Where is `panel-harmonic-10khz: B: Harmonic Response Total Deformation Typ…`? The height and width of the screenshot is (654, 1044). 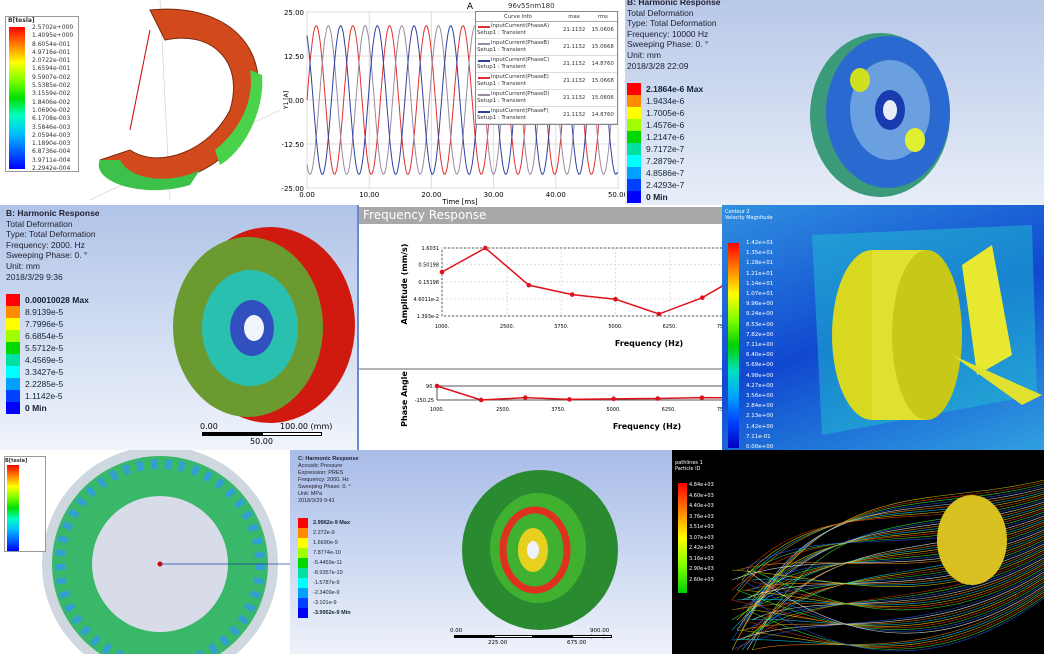
panel-harmonic-10khz: B: Harmonic Response Total Deformation Typ… is located at coordinates (834, 102).